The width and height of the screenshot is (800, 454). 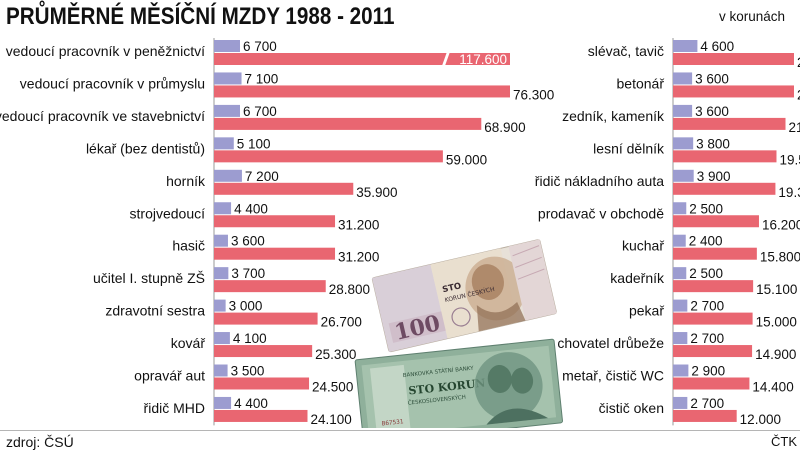 I want to click on category-label: lesní dělník, so click(x=629, y=148).